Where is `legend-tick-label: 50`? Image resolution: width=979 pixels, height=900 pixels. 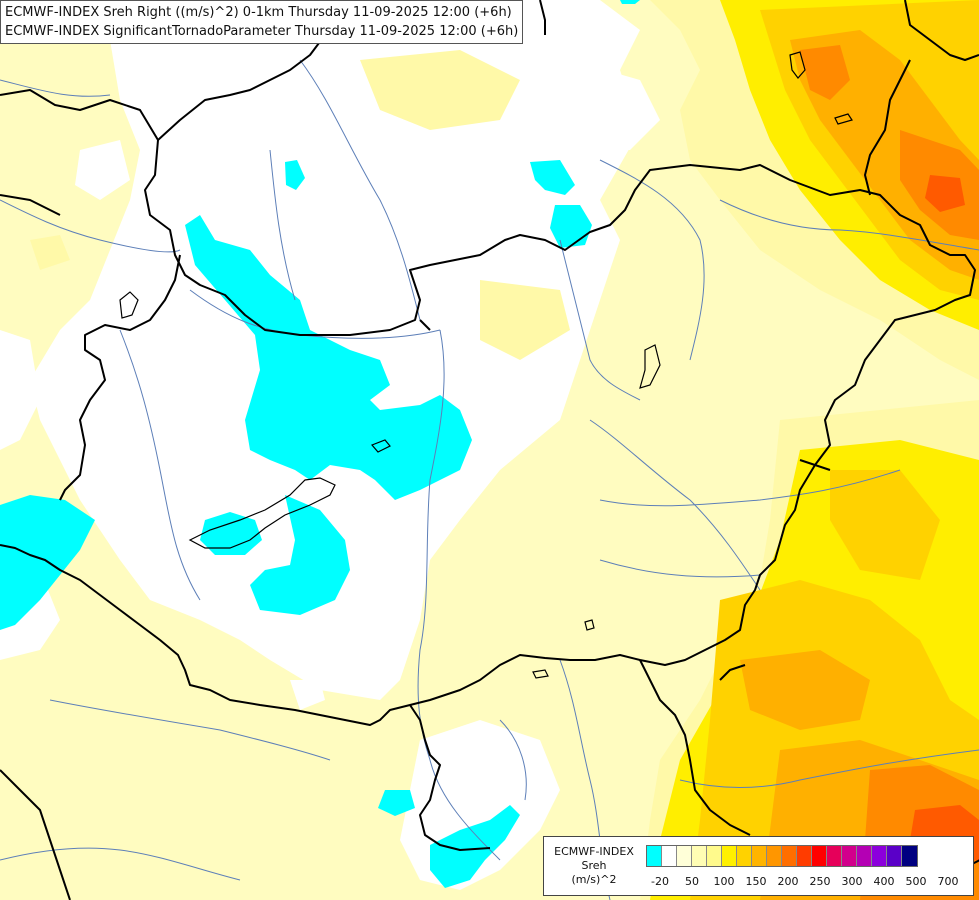
legend-tick-label: 50 is located at coordinates (692, 881).